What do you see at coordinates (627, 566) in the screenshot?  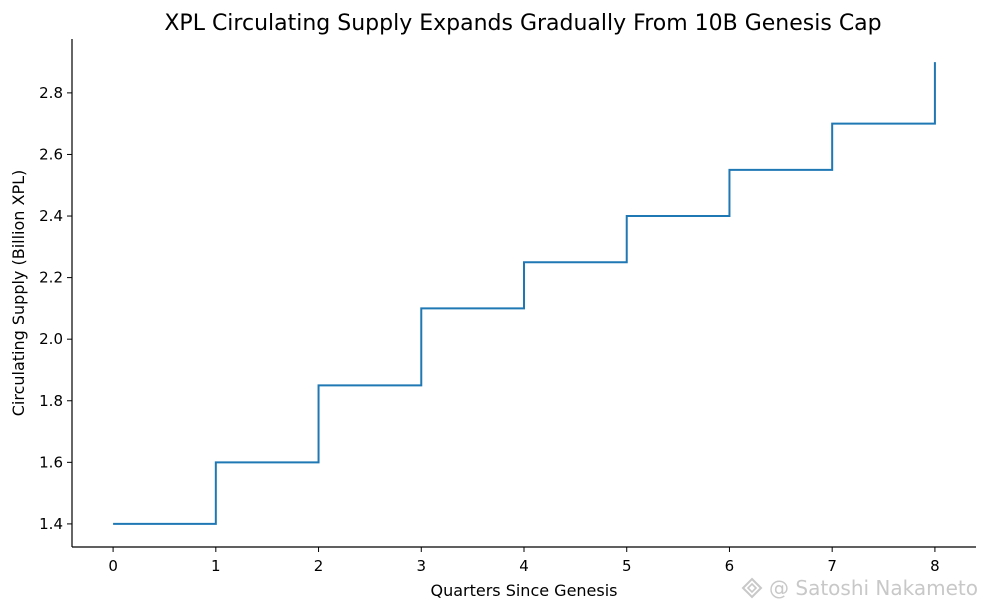 I see `x-tick-label: 5` at bounding box center [627, 566].